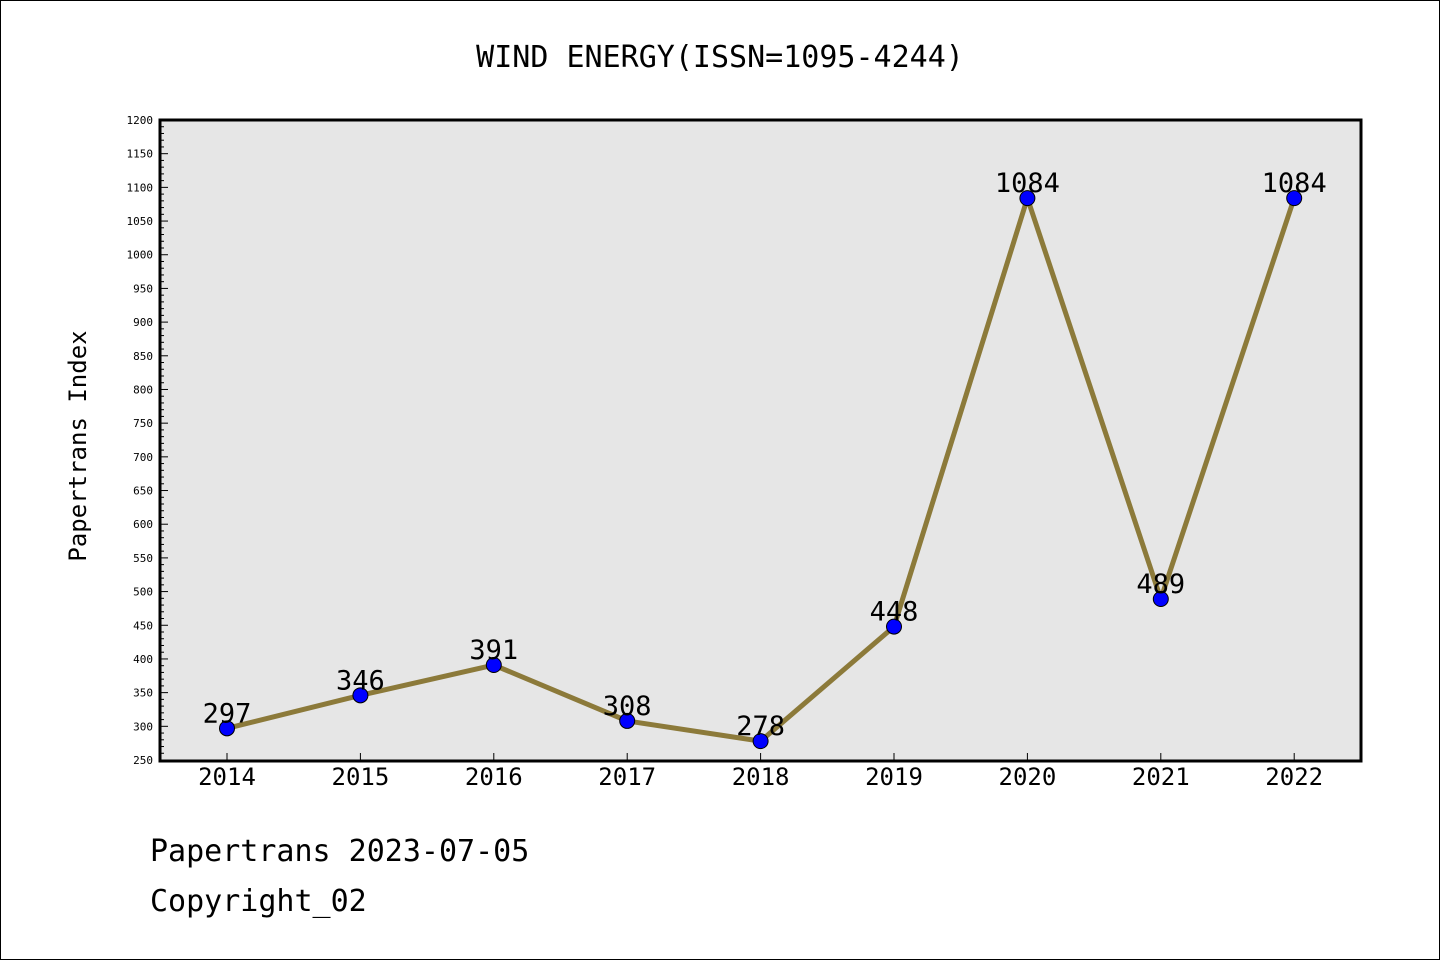  What do you see at coordinates (1028, 777) in the screenshot?
I see `x-tick-label: 2020` at bounding box center [1028, 777].